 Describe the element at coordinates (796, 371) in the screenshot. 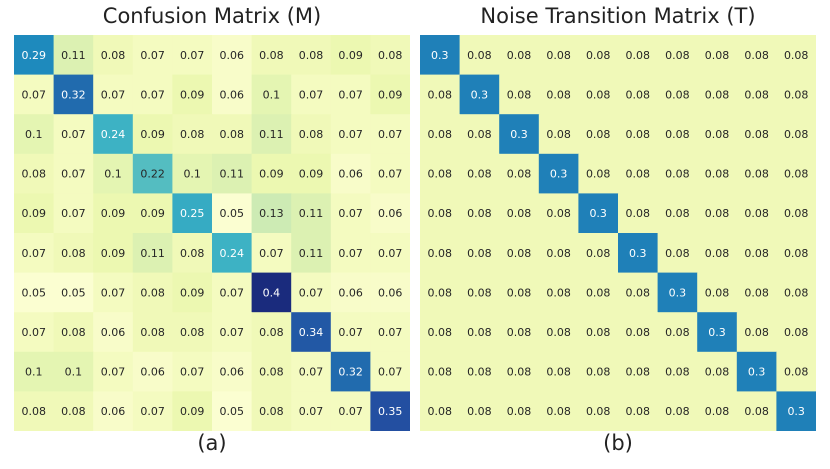

I see `heatmap-cell-1-r8-c9` at that location.